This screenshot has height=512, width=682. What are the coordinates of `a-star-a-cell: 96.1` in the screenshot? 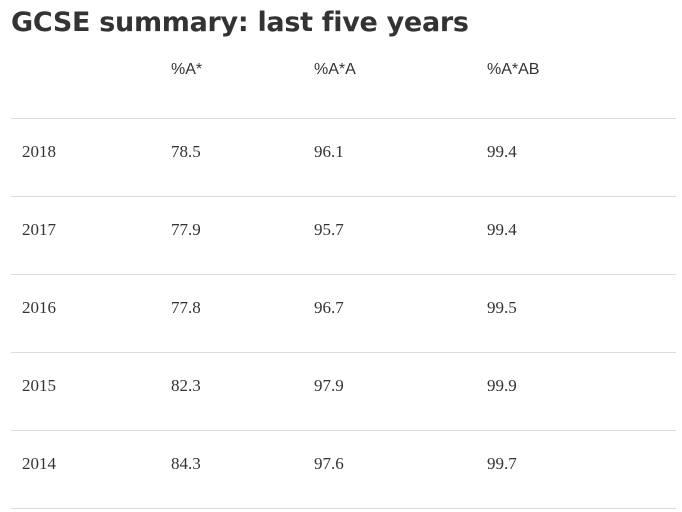 It's located at (329, 151).